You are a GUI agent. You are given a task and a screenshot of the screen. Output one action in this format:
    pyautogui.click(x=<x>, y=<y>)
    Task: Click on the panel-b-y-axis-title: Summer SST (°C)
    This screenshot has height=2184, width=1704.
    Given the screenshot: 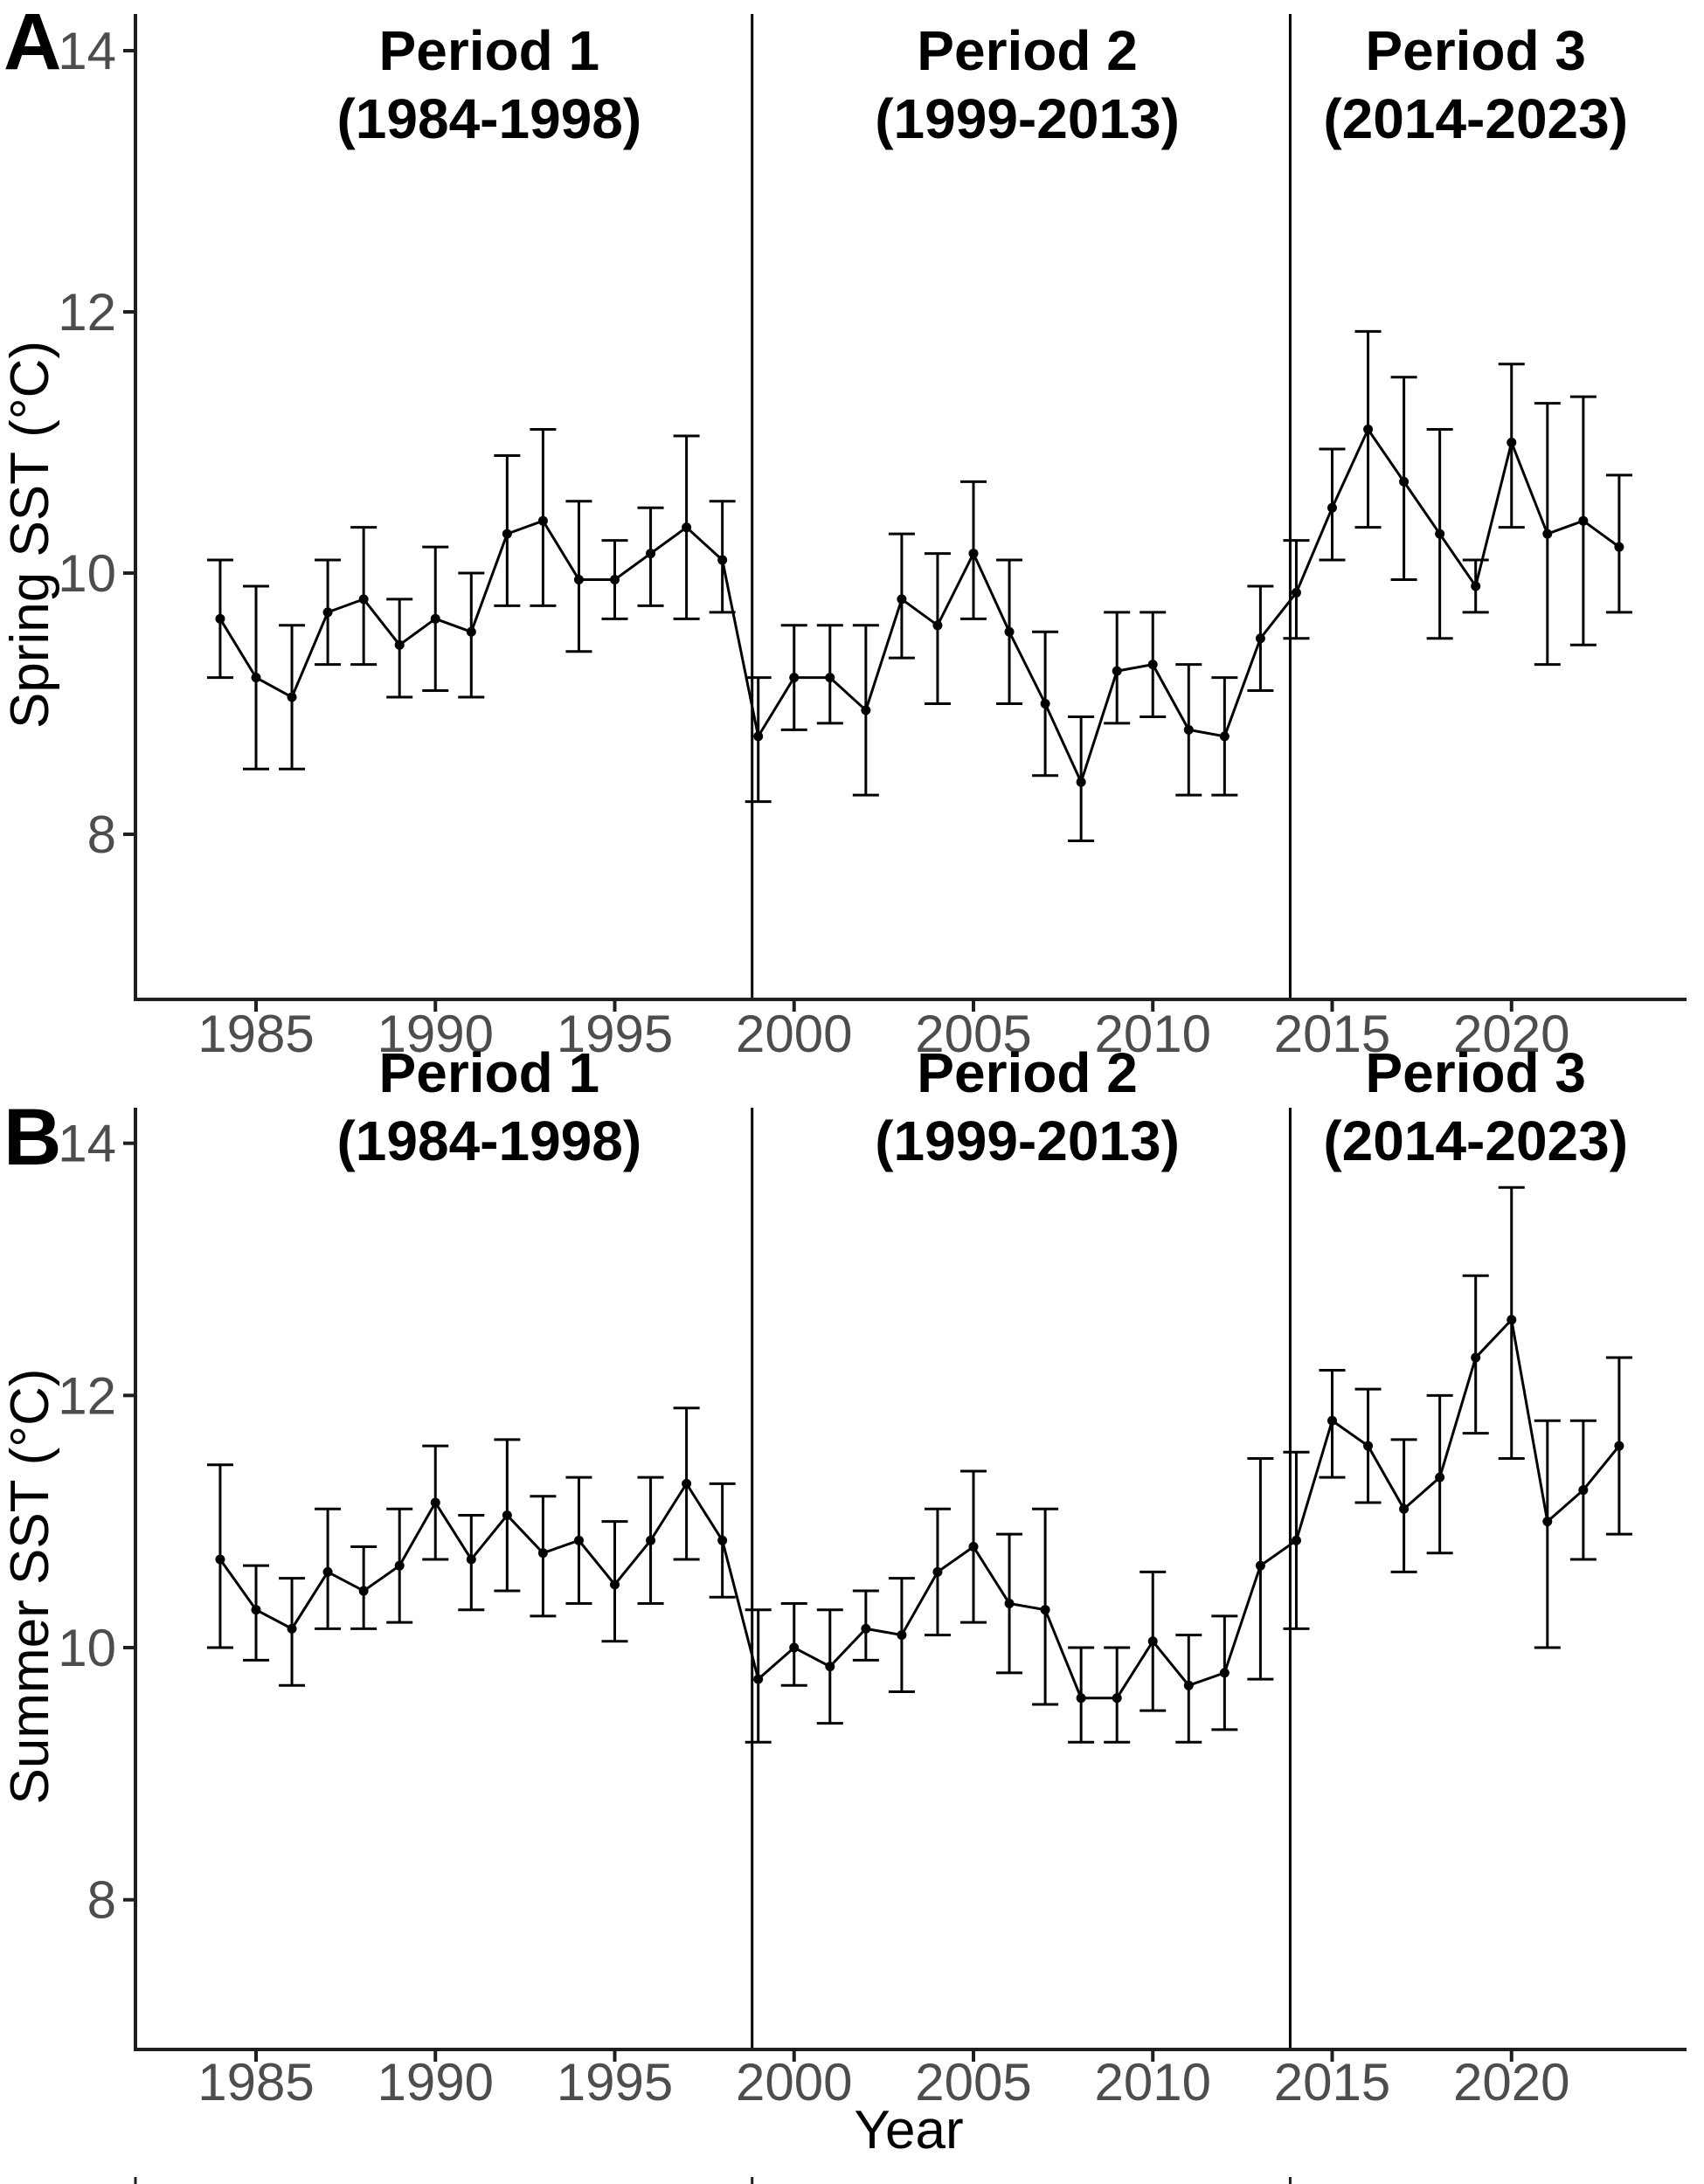 What is the action you would take?
    pyautogui.click(x=30, y=1586)
    